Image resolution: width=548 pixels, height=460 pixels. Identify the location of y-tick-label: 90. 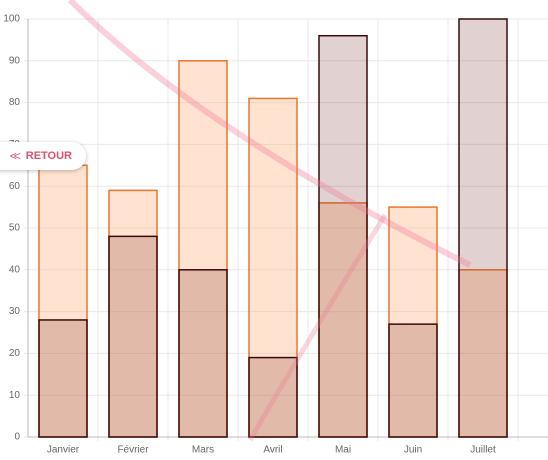
(15, 60).